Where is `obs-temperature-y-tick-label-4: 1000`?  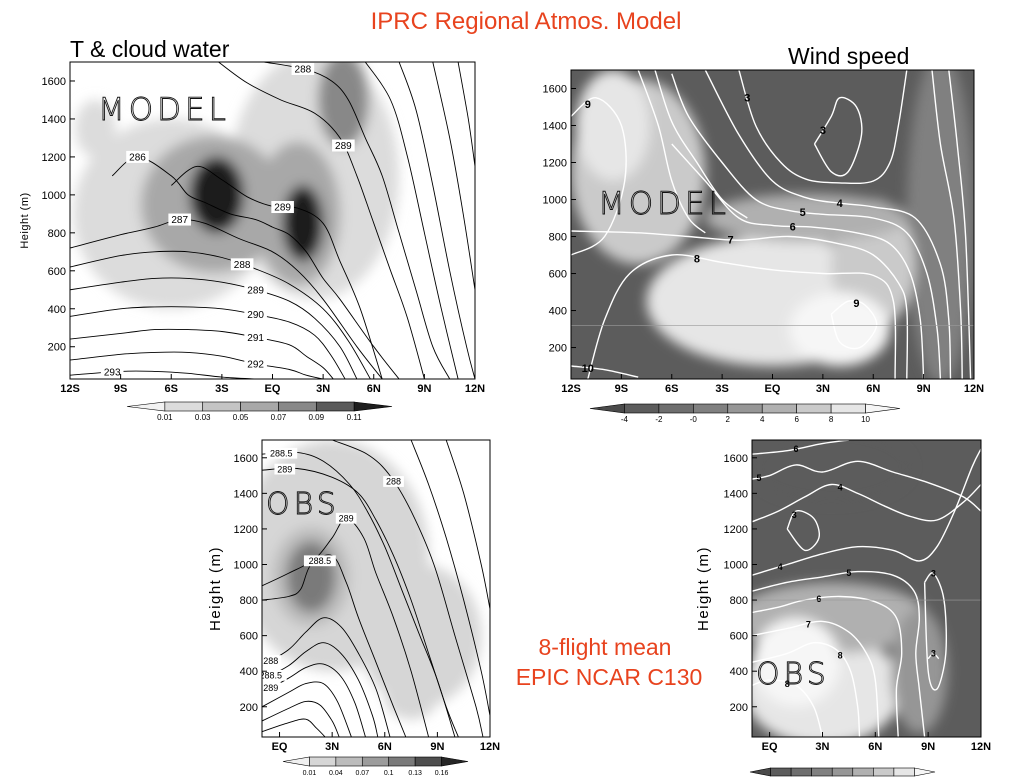 obs-temperature-y-tick-label-4: 1000 is located at coordinates (246, 565).